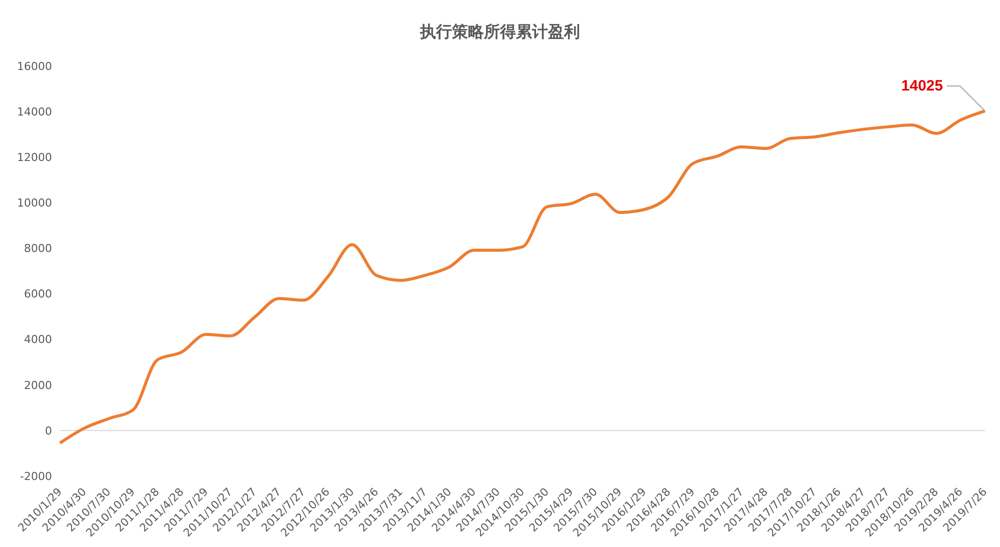 The width and height of the screenshot is (1000, 547). What do you see at coordinates (36, 476) in the screenshot?
I see `y-tick-label: -2000` at bounding box center [36, 476].